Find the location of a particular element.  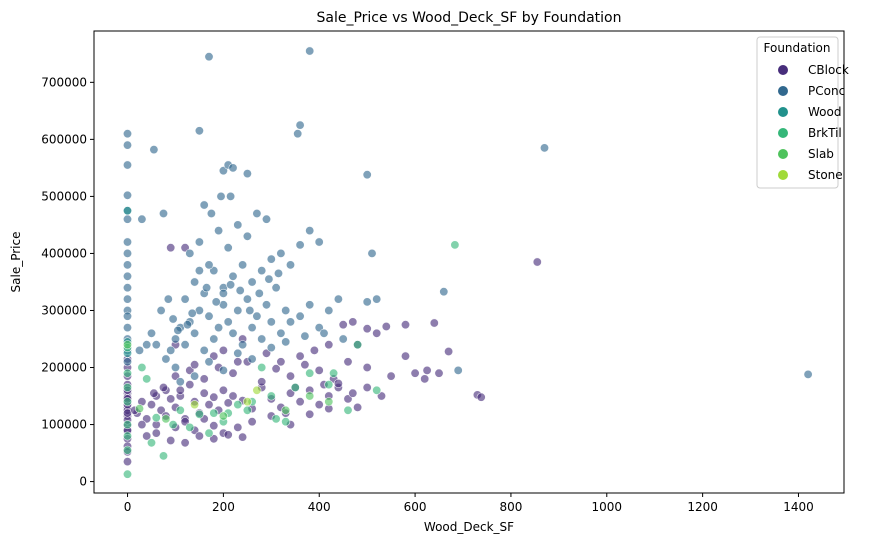

legend-marker-slab is located at coordinates (783, 154).